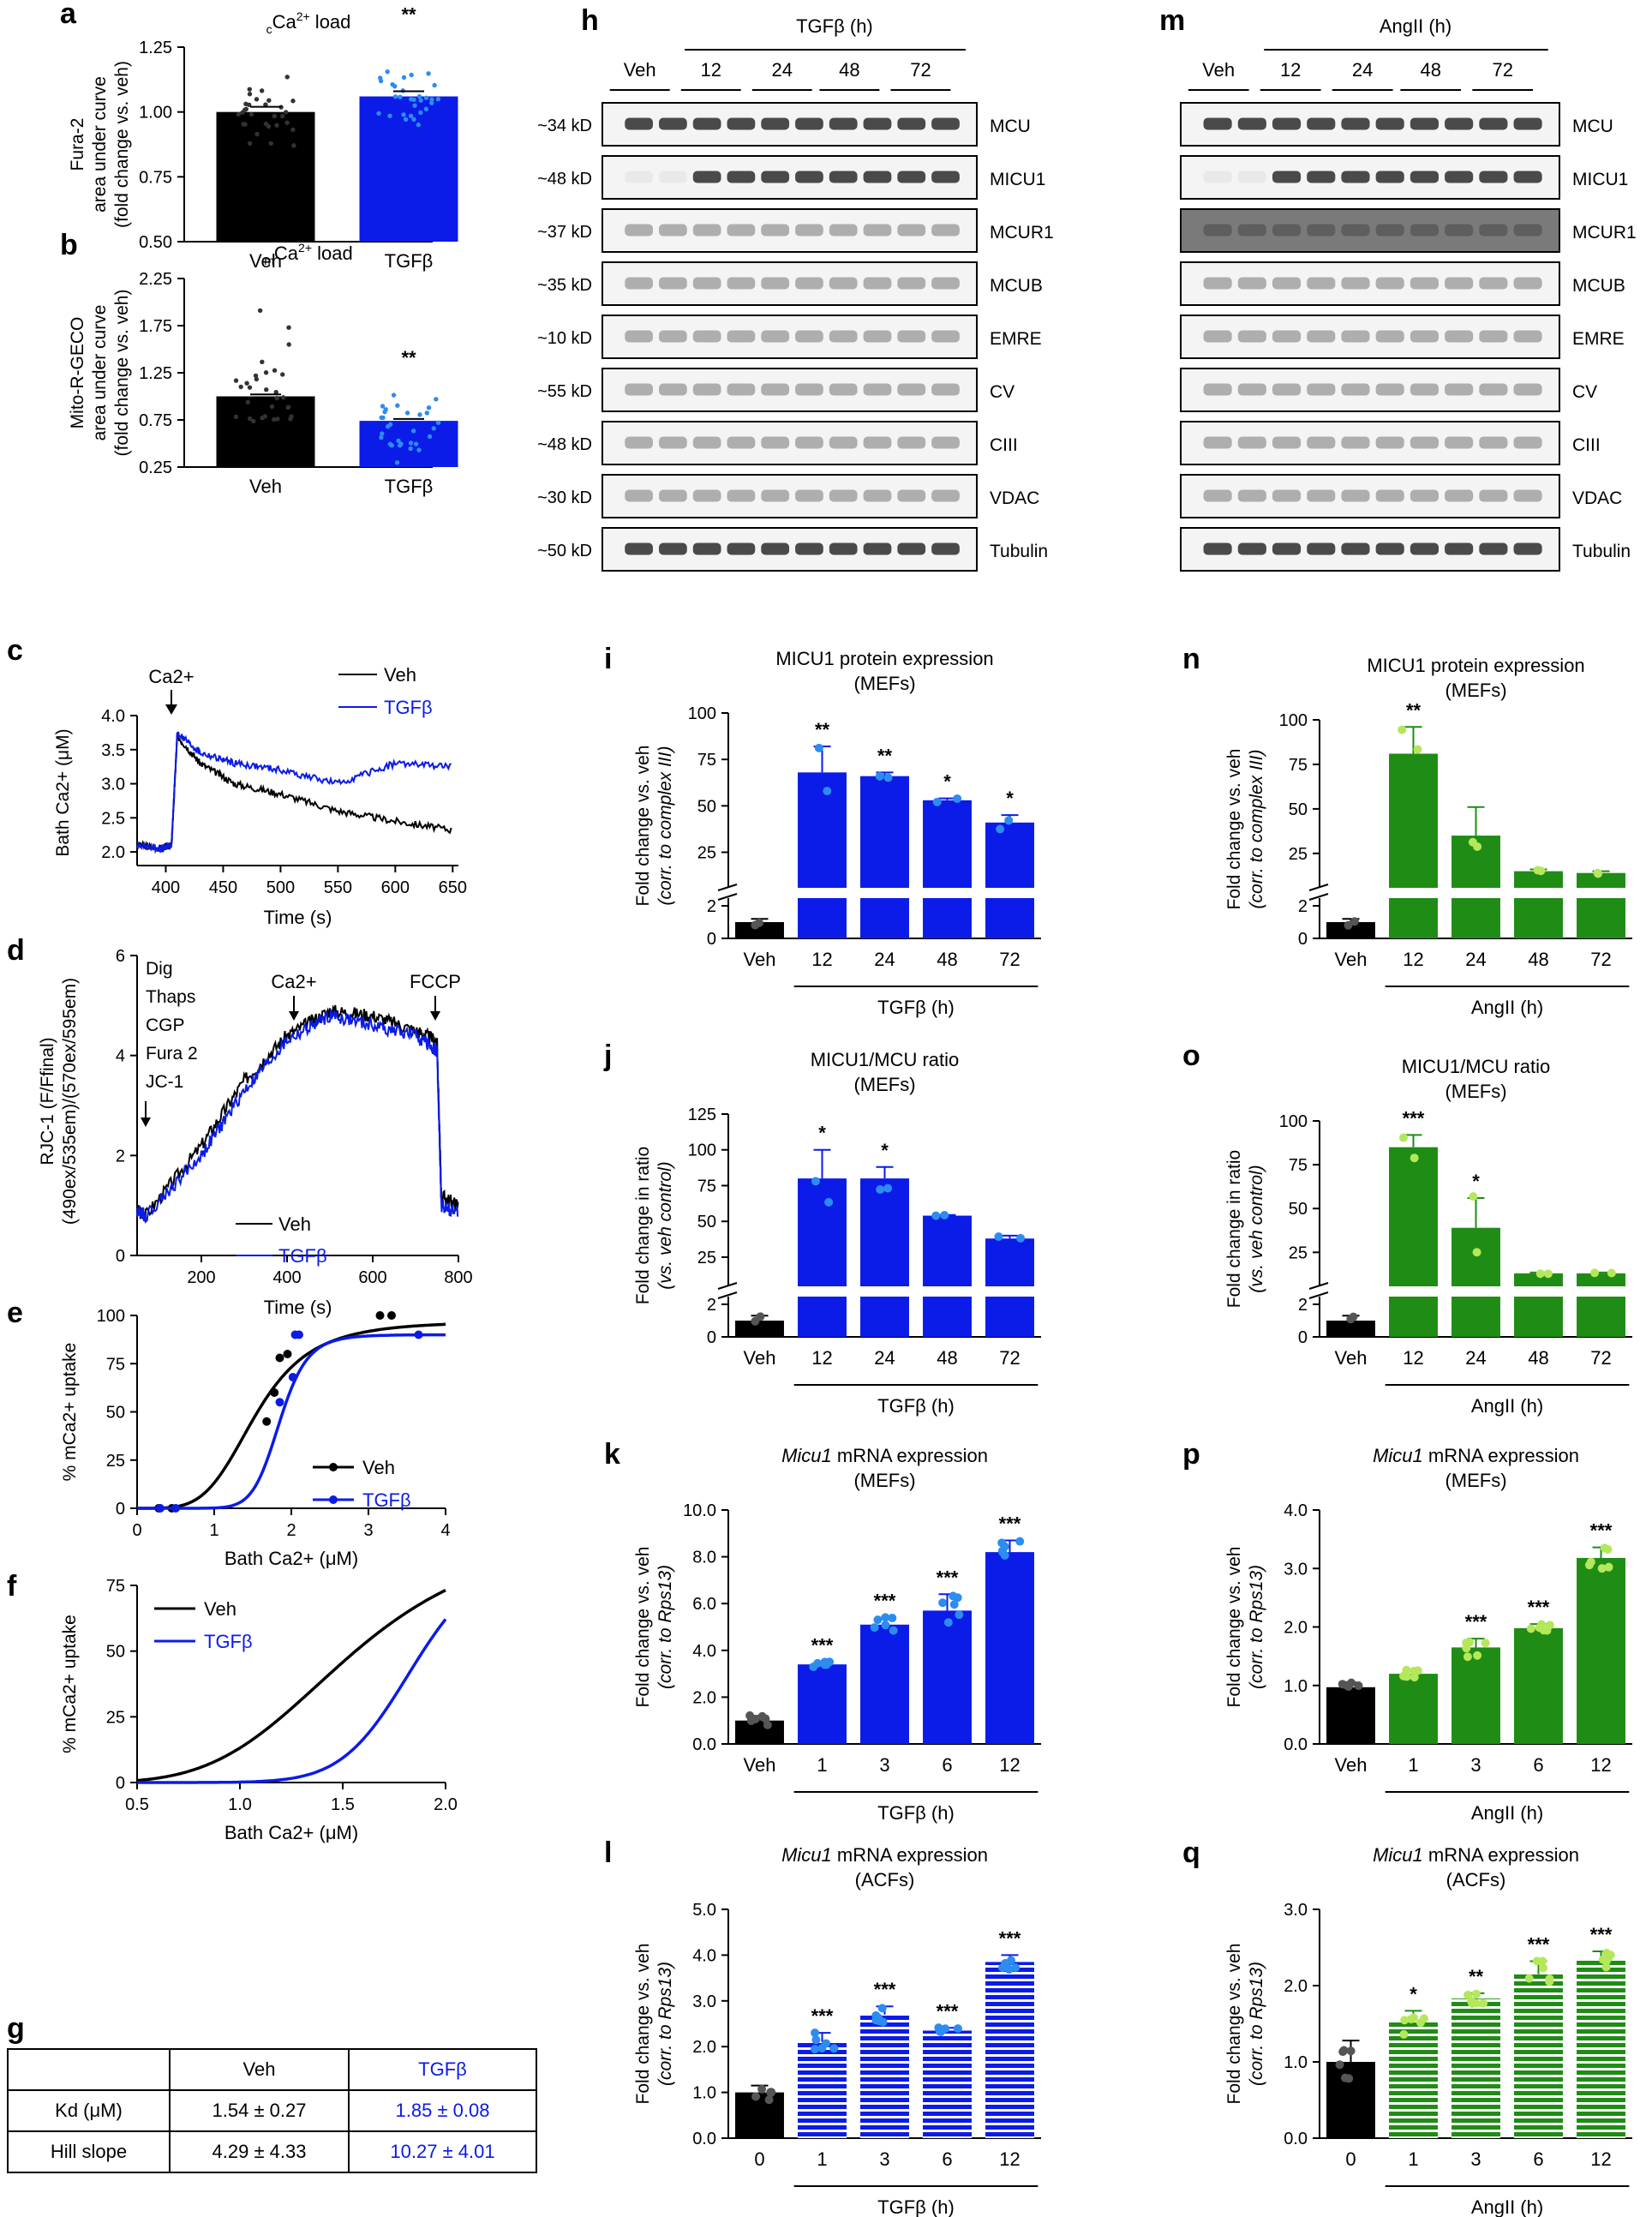 This screenshot has width=1652, height=2217. I want to click on e-ytick-label-3: 75, so click(115, 1365).